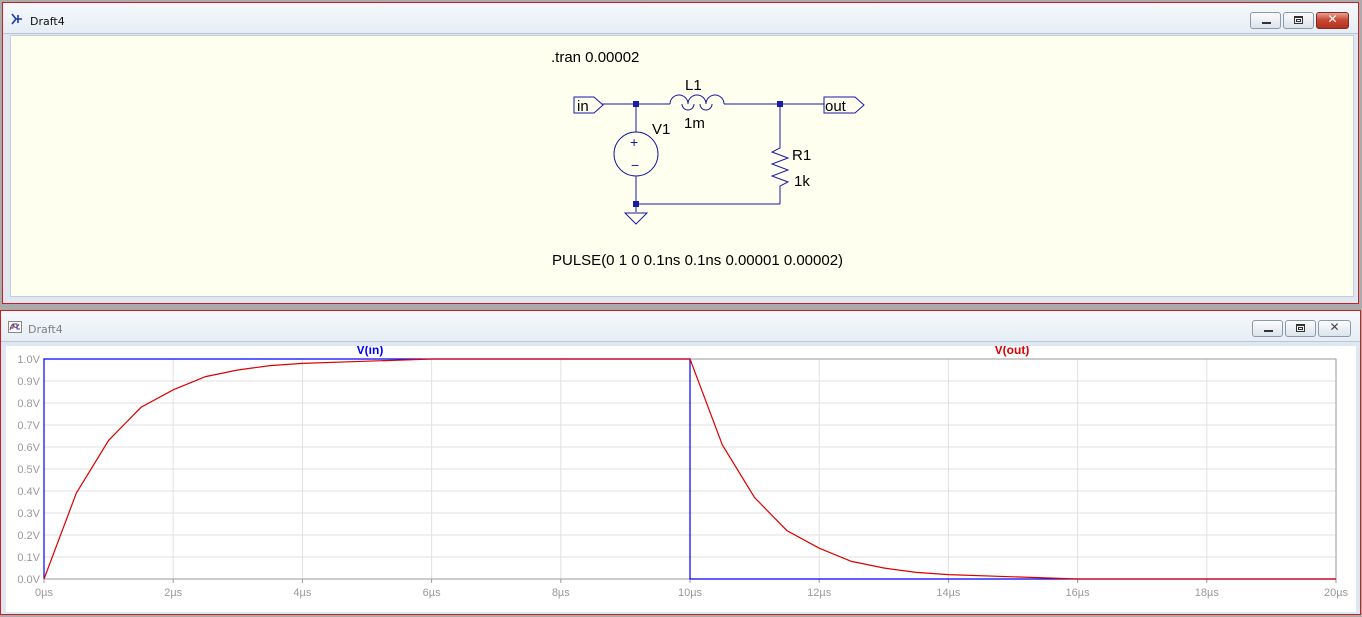 The height and width of the screenshot is (617, 1362). What do you see at coordinates (697, 260) in the screenshot?
I see `source-pulse-value: PULSE(0 1 0 0.1ns 0.1ns 0.00001 0.00002)` at bounding box center [697, 260].